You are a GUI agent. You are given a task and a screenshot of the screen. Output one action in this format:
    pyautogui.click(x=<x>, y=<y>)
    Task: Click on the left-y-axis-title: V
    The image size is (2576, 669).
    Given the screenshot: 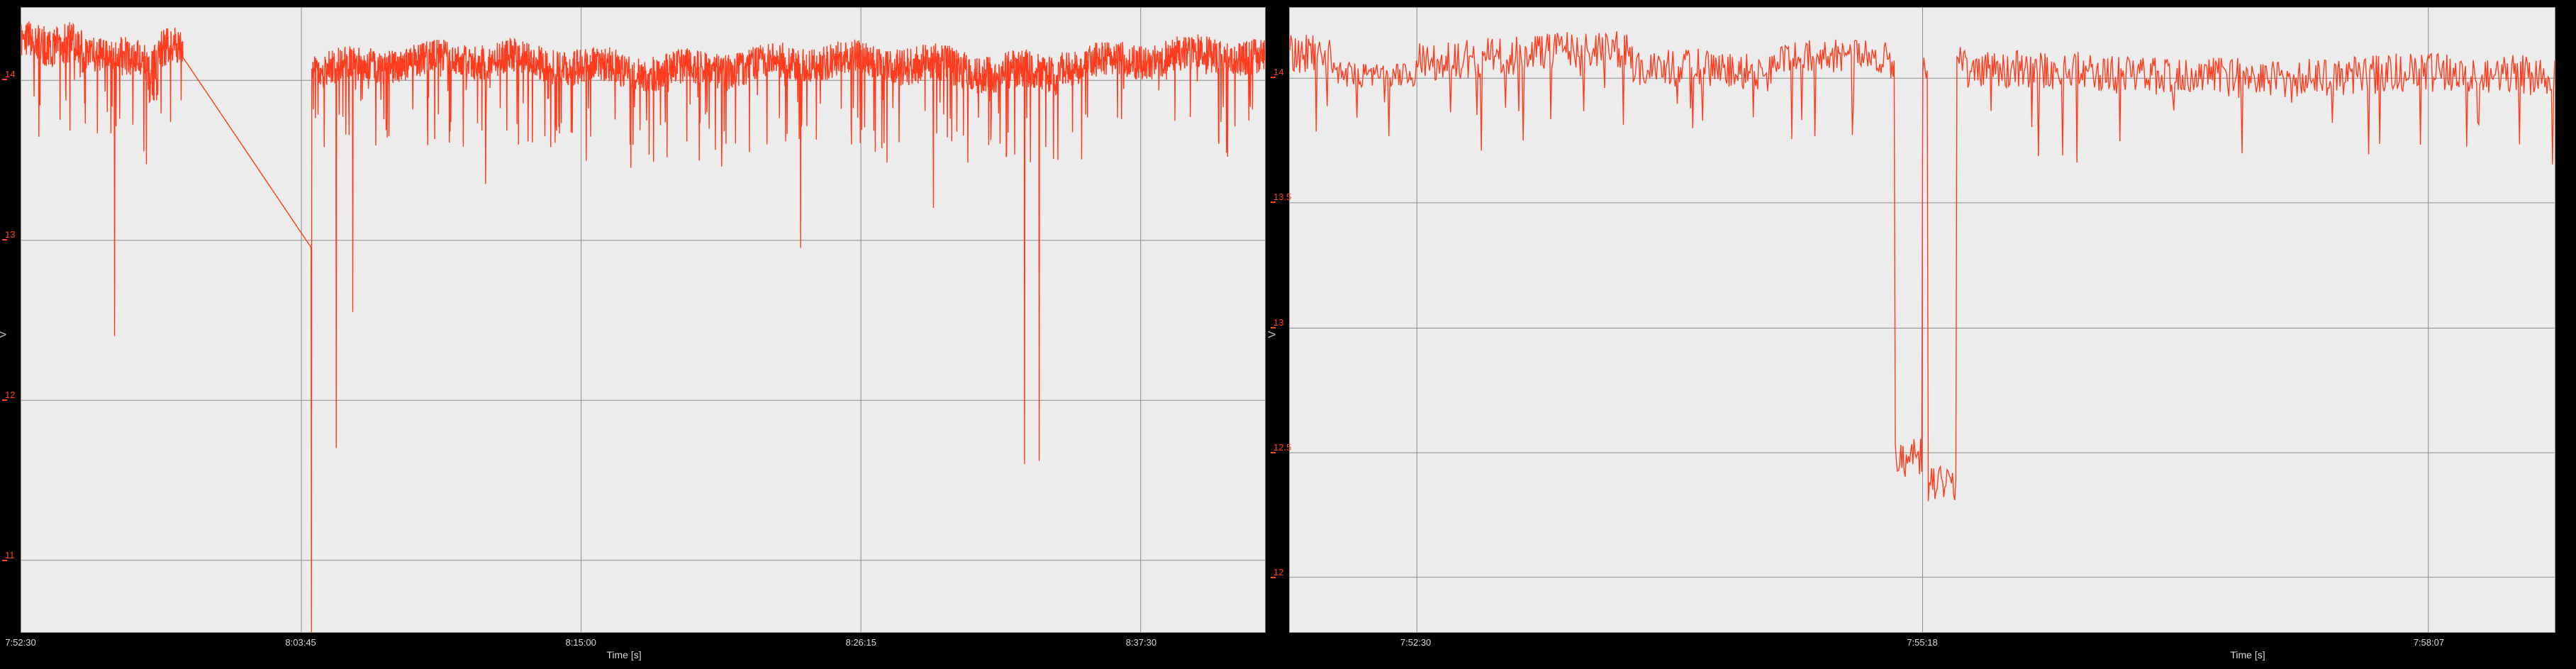 What is the action you would take?
    pyautogui.click(x=4, y=334)
    